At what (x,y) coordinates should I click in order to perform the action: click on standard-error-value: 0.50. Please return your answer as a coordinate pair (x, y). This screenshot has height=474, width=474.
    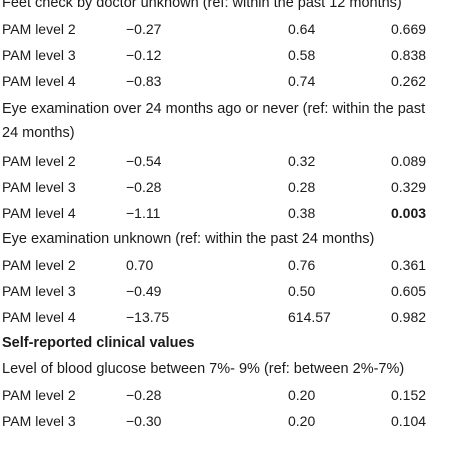
    Looking at the image, I should click on (302, 291).